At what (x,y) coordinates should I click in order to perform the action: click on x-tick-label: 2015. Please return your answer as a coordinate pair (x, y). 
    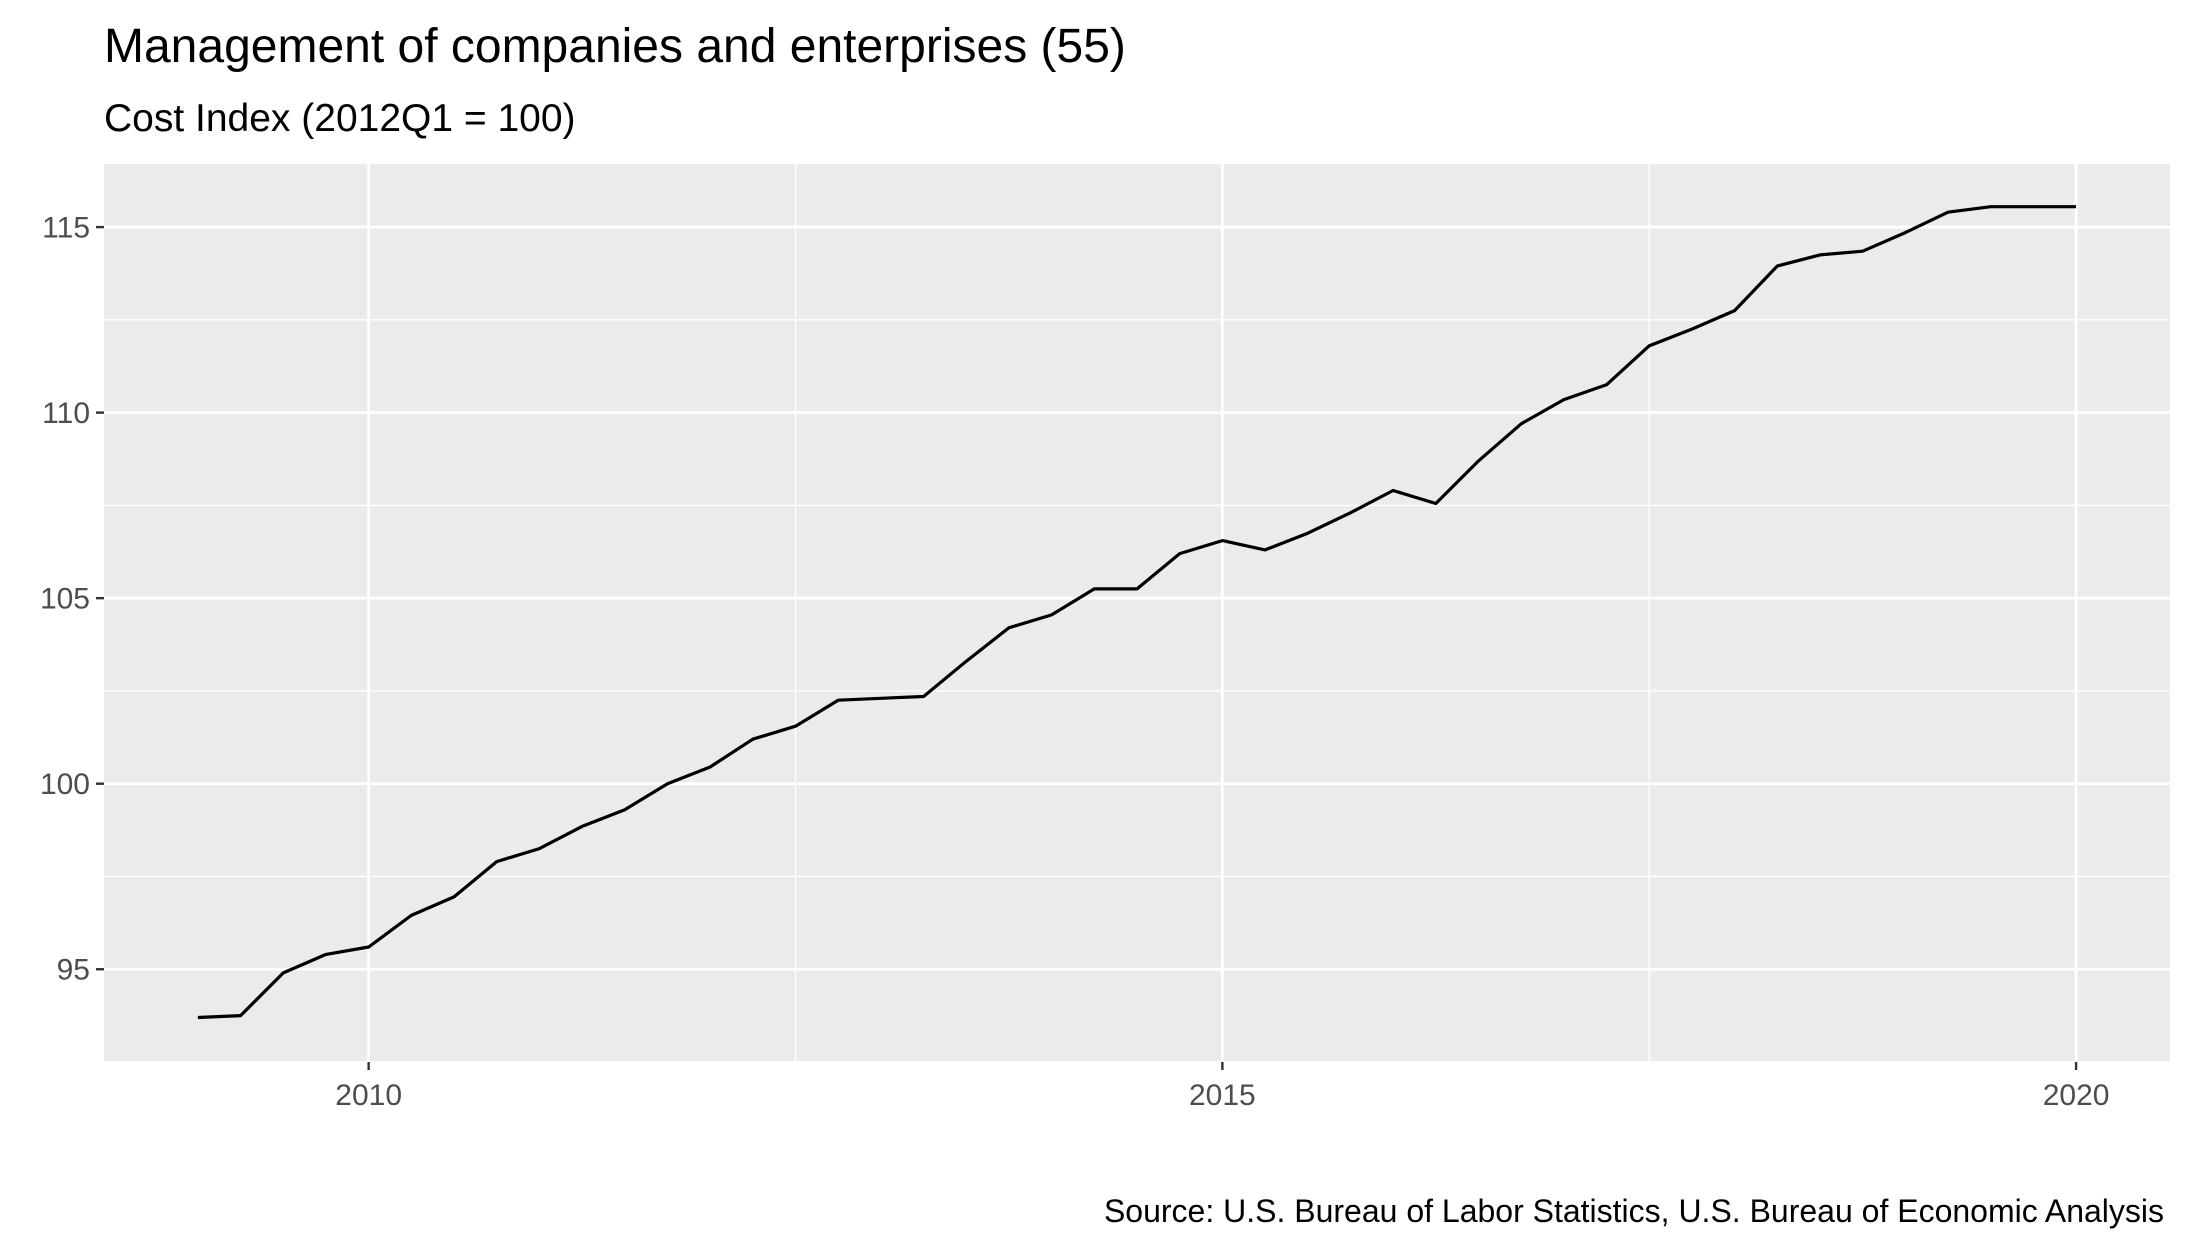
    Looking at the image, I should click on (1222, 1095).